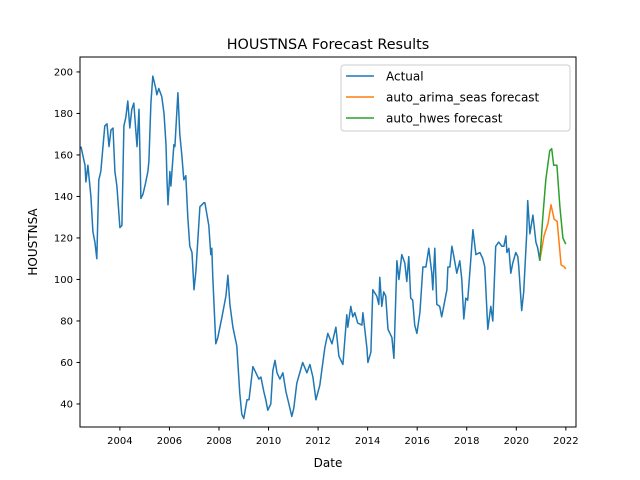 The height and width of the screenshot is (480, 640). What do you see at coordinates (66, 363) in the screenshot?
I see `y-tick-label: 60` at bounding box center [66, 363].